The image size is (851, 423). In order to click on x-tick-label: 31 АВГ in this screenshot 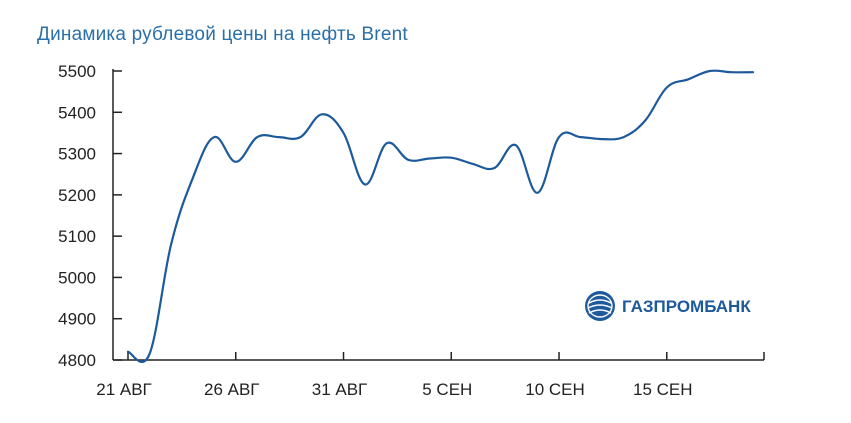, I will do `click(340, 389)`.